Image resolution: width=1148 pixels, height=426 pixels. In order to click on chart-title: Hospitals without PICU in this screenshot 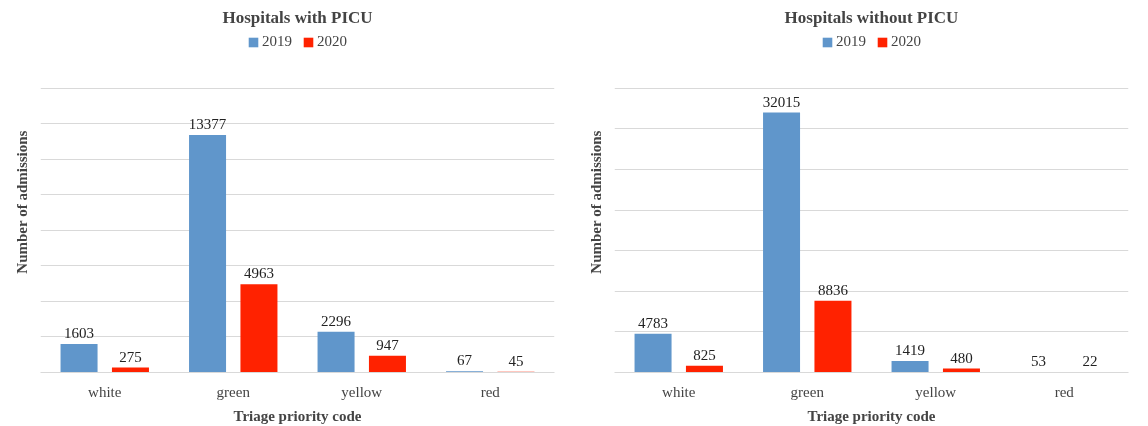, I will do `click(871, 17)`.